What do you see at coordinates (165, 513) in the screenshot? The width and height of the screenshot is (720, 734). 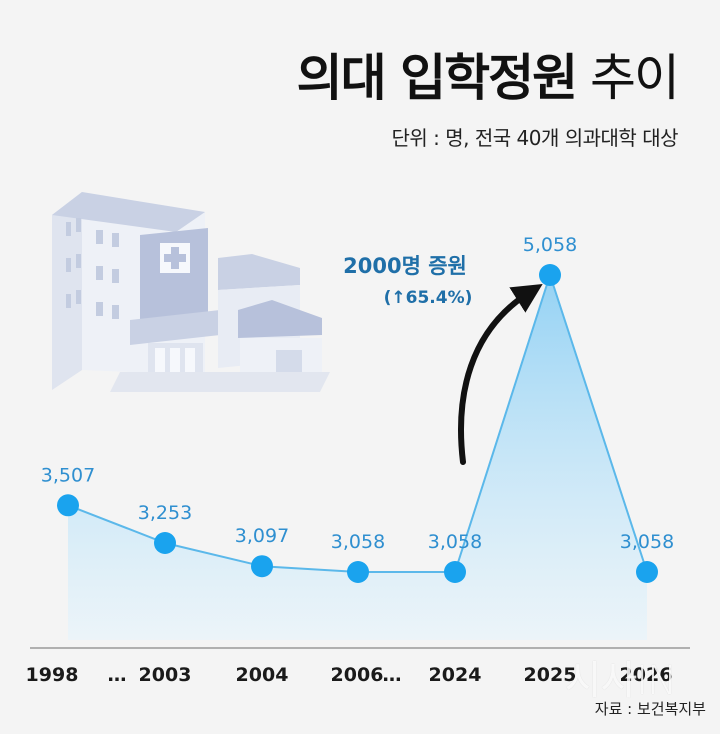 I see `value-label-2003: 3,253` at bounding box center [165, 513].